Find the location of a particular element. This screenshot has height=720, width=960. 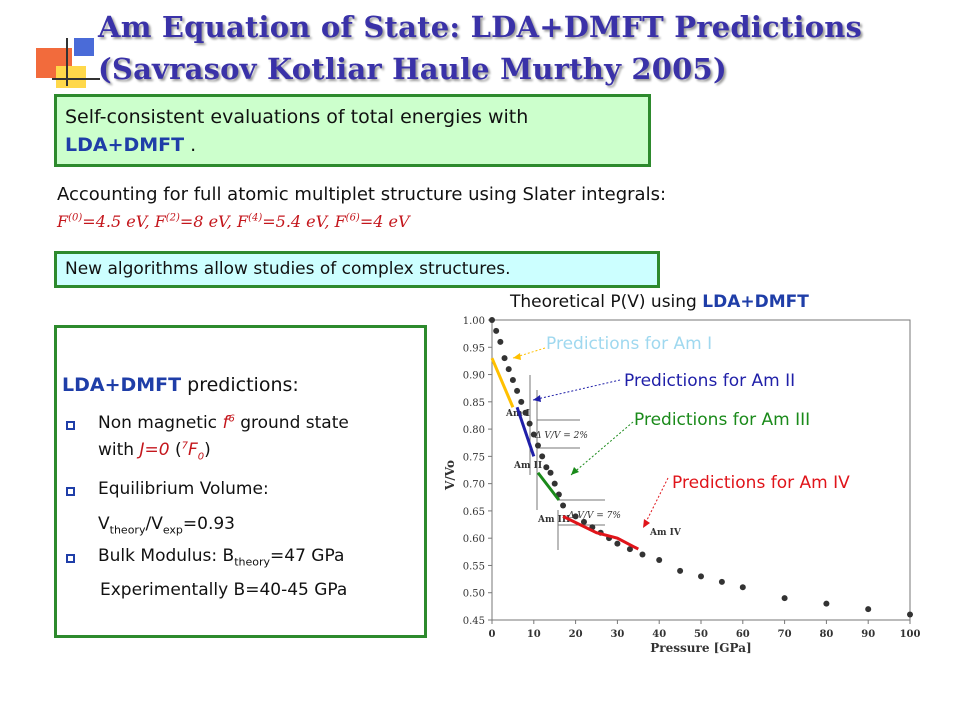

y-tick-label: 0.90 is located at coordinates (474, 376).